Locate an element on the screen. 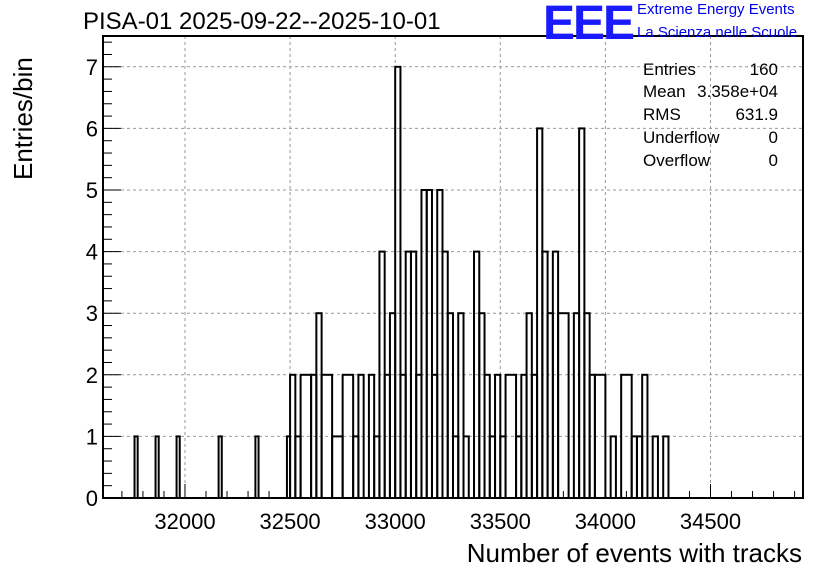  x-tick-label: 32000 is located at coordinates (184, 521).